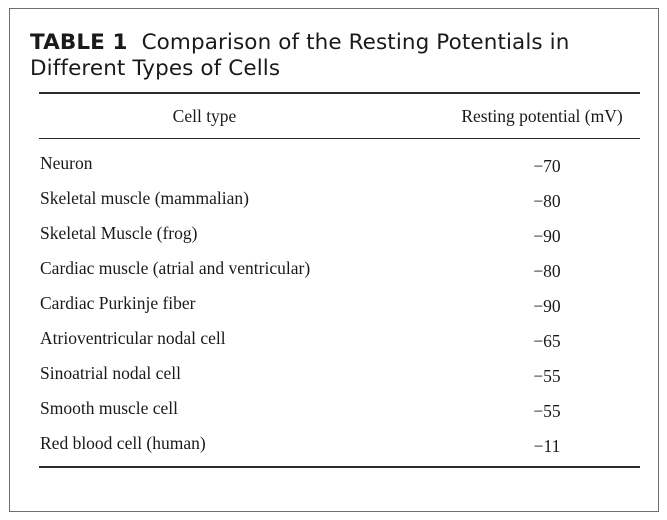  What do you see at coordinates (339, 380) in the screenshot?
I see `table-row: Sinoatrial nodal cell −55` at bounding box center [339, 380].